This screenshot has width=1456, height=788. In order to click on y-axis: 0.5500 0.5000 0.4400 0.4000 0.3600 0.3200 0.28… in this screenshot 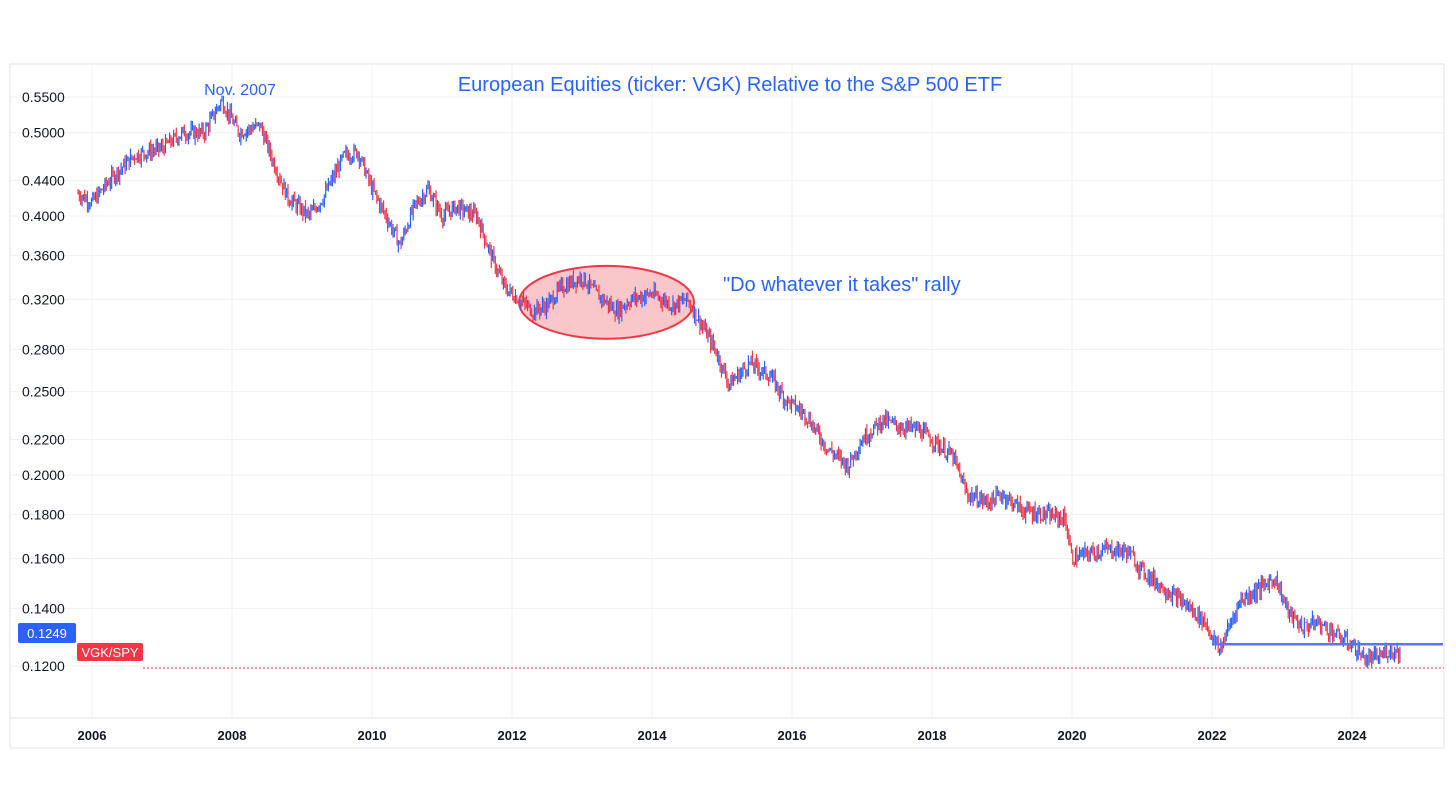, I will do `click(43, 381)`.